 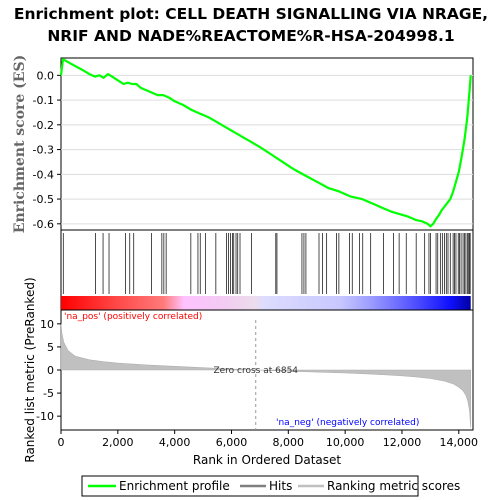 I want to click on es-y-tick-label: 0.0, so click(x=46, y=75).